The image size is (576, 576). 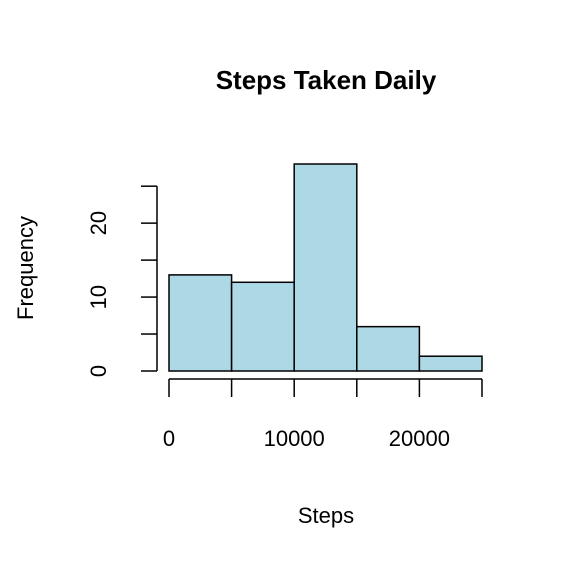 I want to click on x-tick-label: 20000, so click(x=419, y=438).